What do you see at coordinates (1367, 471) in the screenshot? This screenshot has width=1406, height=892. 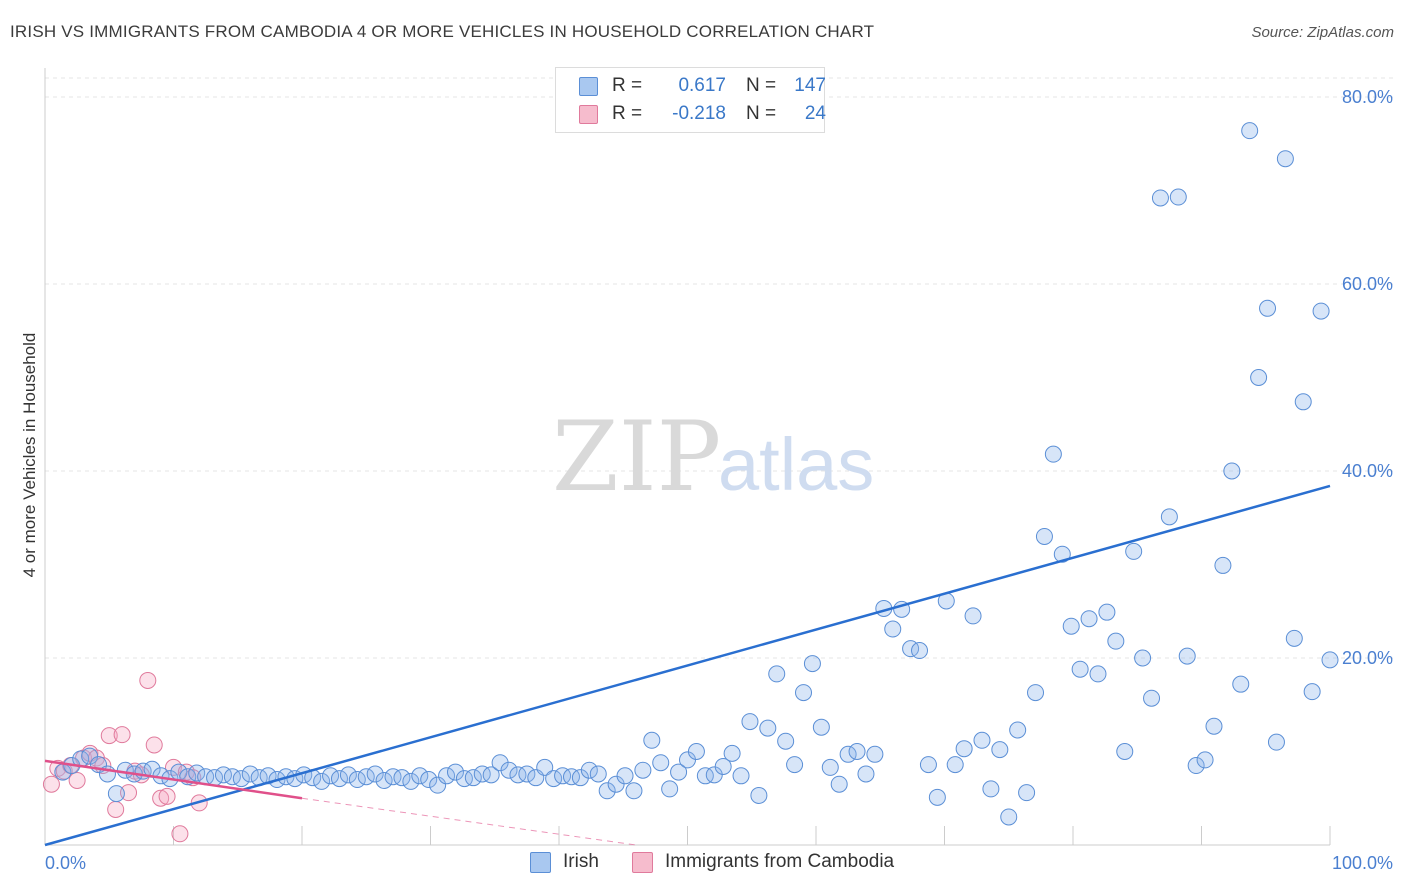 I see `y-tick-label: 40.0%` at bounding box center [1367, 471].